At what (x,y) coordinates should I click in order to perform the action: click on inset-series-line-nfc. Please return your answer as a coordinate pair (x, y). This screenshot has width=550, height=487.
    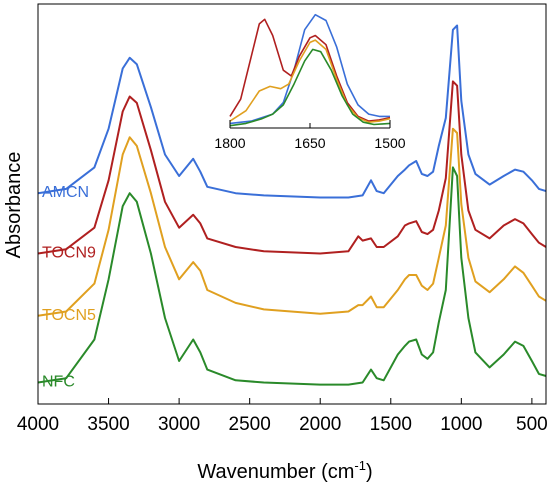
    Looking at the image, I should click on (310, 87).